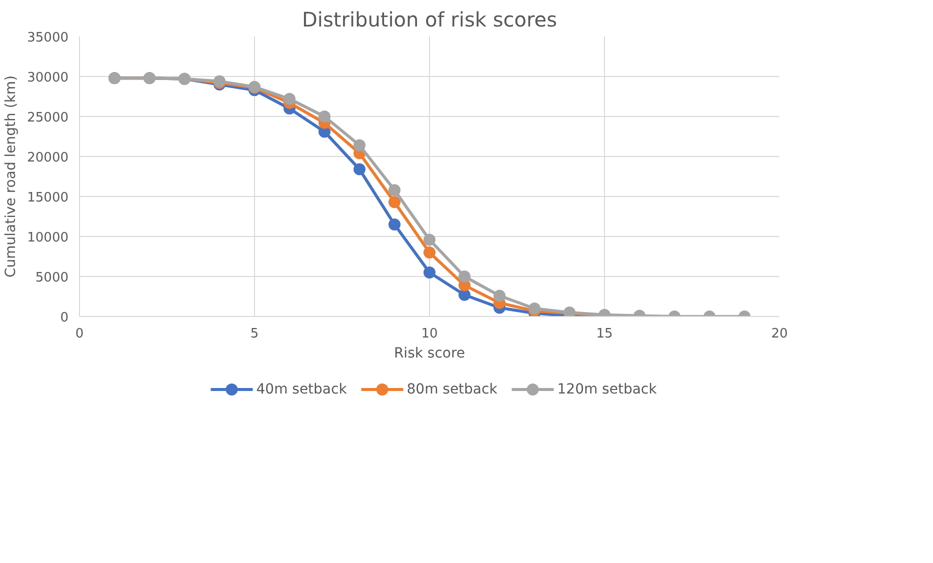 This screenshot has width=933, height=563. What do you see at coordinates (48, 118) in the screenshot?
I see `y-tick-label: 25000` at bounding box center [48, 118].